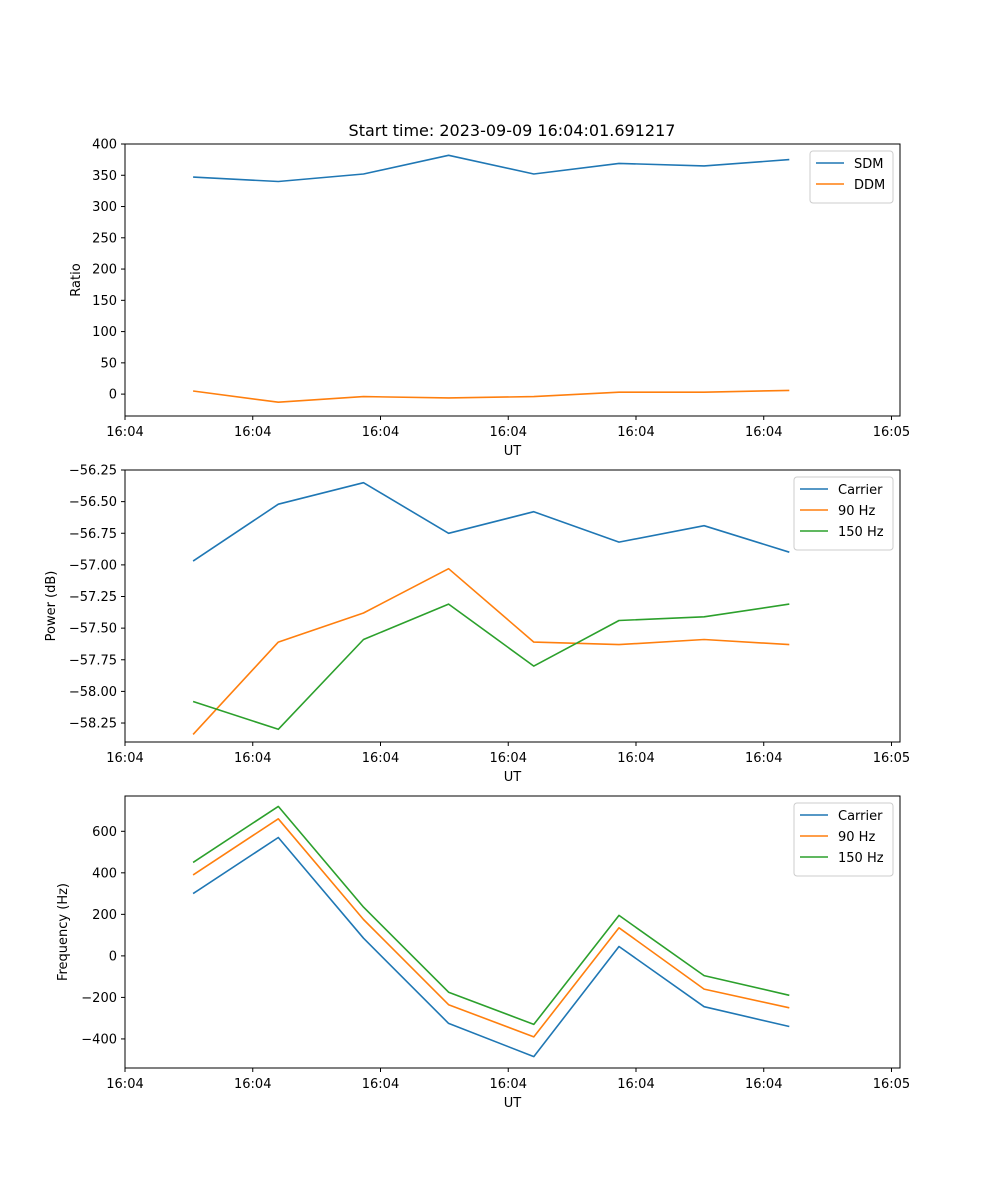  I want to click on y-tick-label: 100, so click(104, 332).